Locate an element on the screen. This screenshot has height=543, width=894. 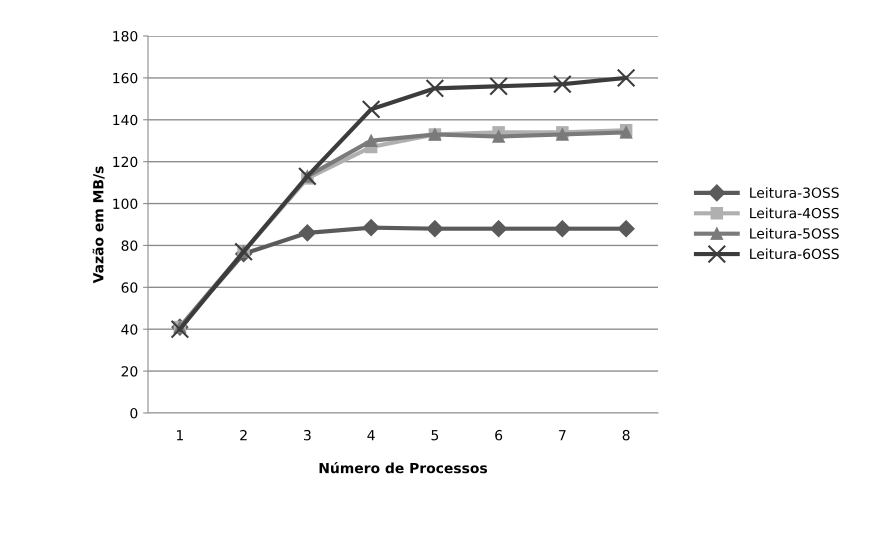
x-tick-label: 4 is located at coordinates (371, 435).